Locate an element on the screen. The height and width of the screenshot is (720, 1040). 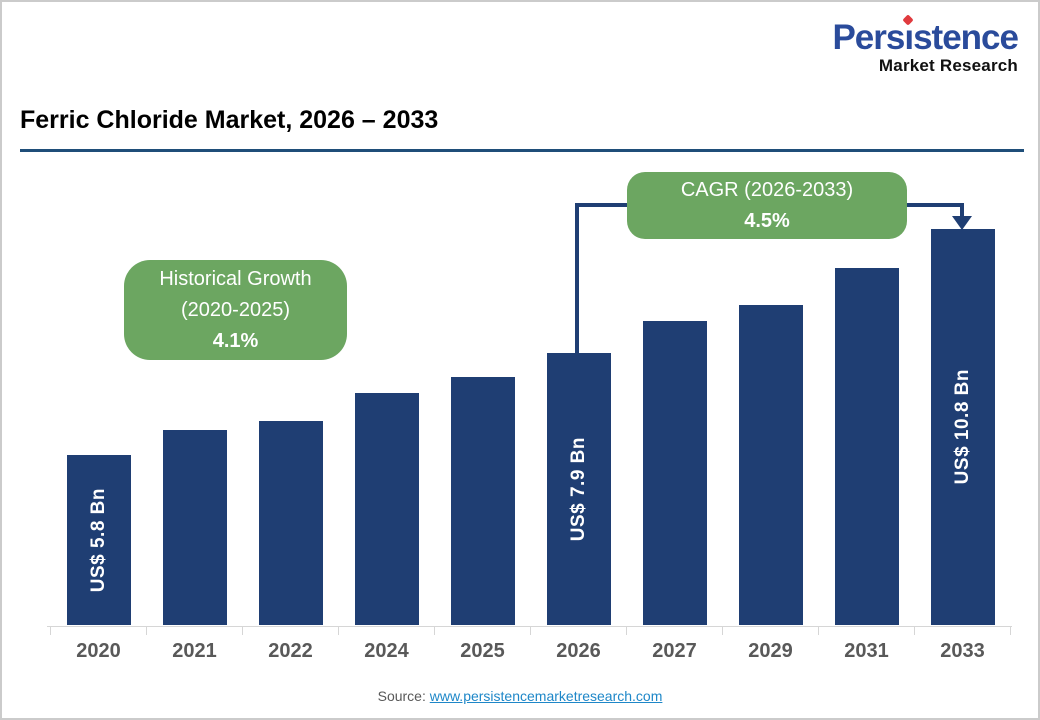
x-axis is located at coordinates (529, 626).